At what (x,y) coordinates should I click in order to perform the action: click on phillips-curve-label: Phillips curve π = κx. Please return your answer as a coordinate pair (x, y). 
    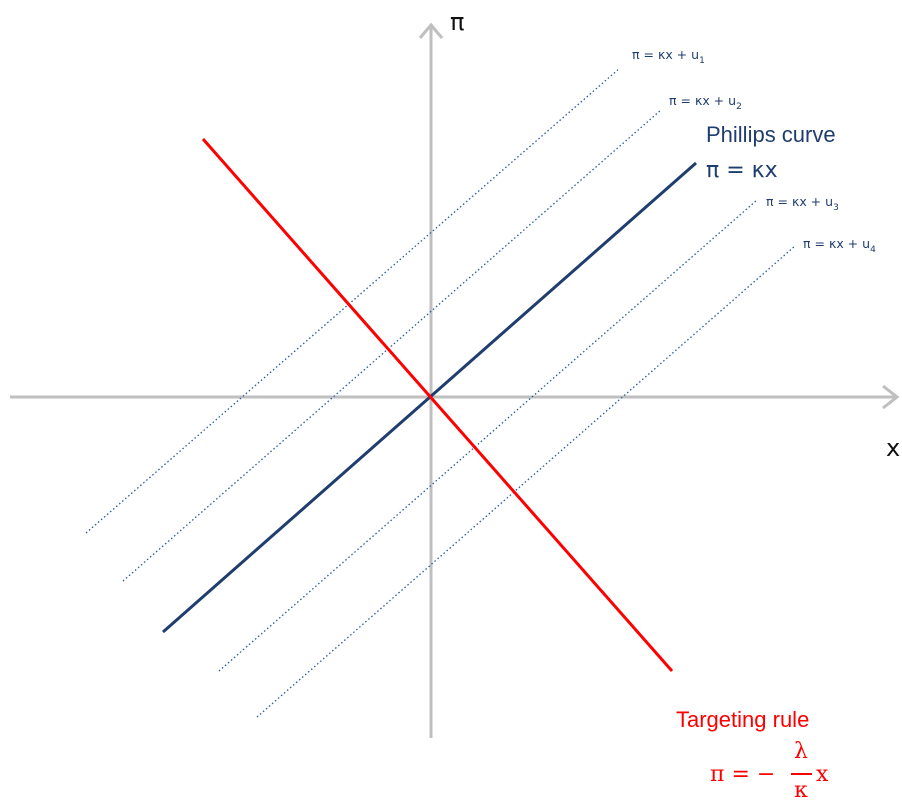
    Looking at the image, I should click on (771, 152).